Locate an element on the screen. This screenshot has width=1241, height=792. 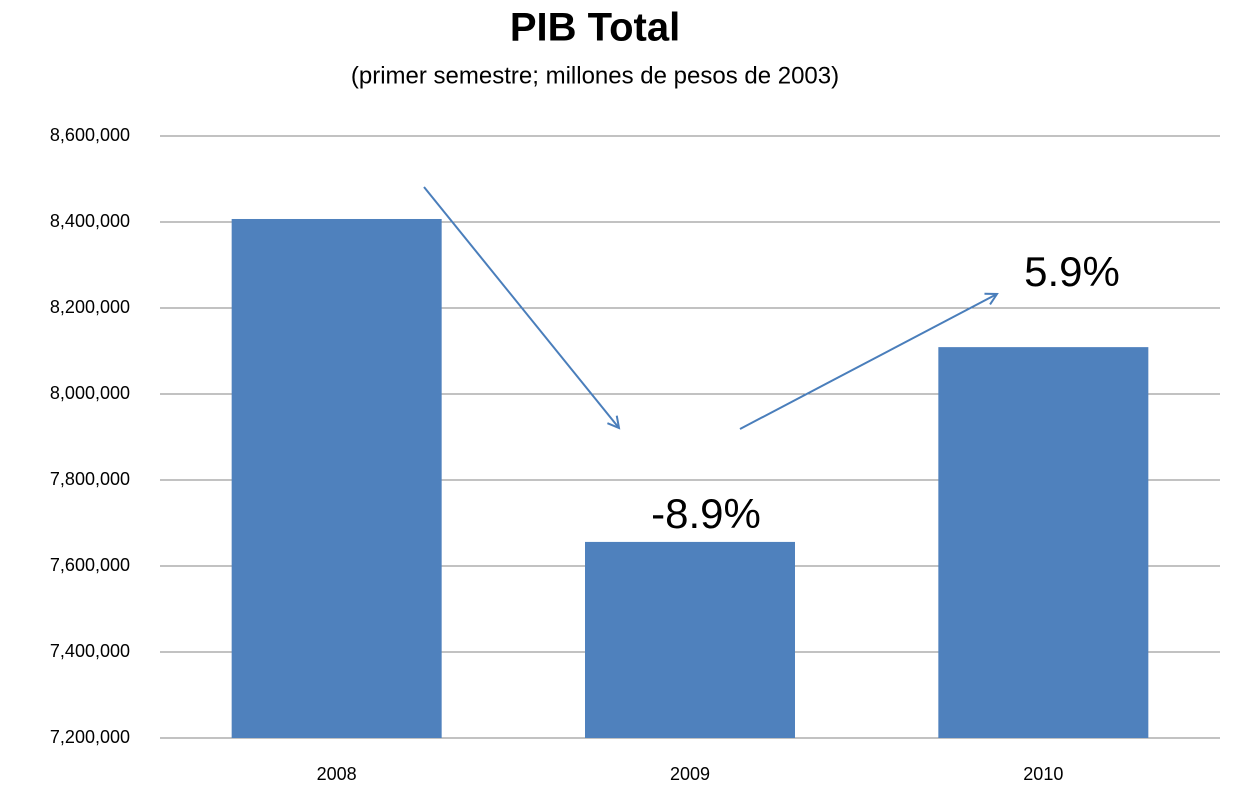
y-tick-label: 7,200,000 is located at coordinates (90, 737).